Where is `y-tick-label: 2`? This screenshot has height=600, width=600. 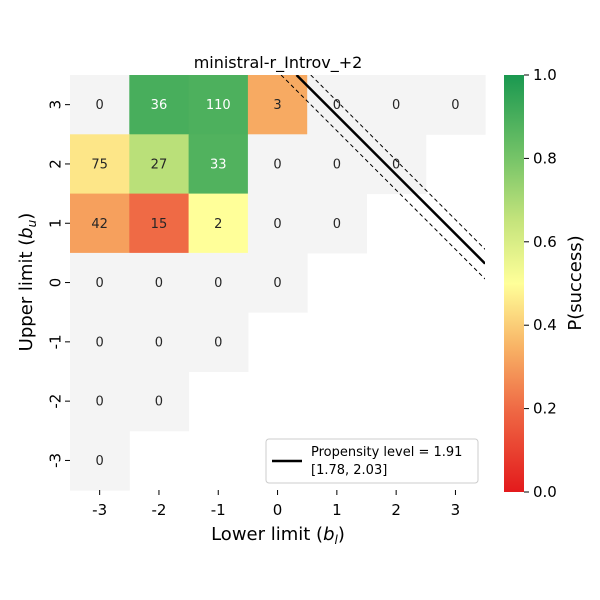 y-tick-label: 2 is located at coordinates (56, 164).